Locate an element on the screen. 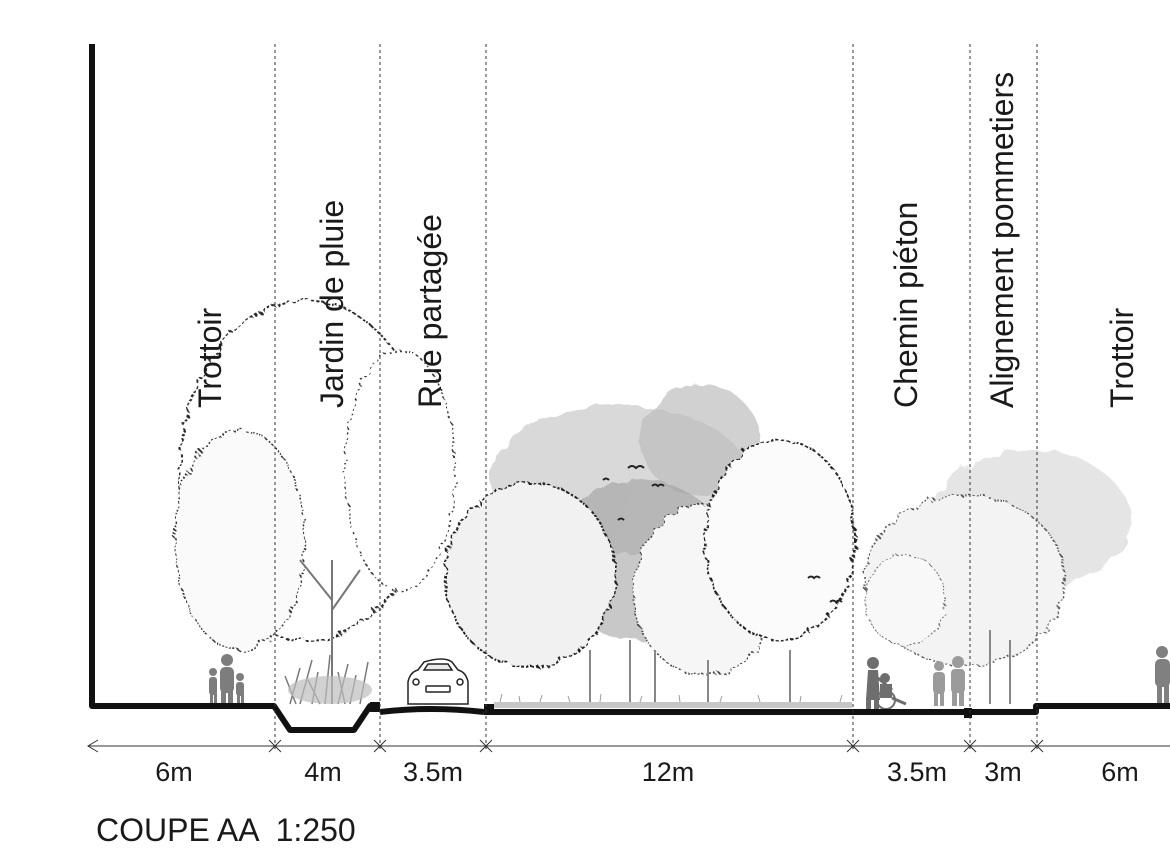 The height and width of the screenshot is (851, 1170). rain-garden-plants is located at coordinates (328, 679).